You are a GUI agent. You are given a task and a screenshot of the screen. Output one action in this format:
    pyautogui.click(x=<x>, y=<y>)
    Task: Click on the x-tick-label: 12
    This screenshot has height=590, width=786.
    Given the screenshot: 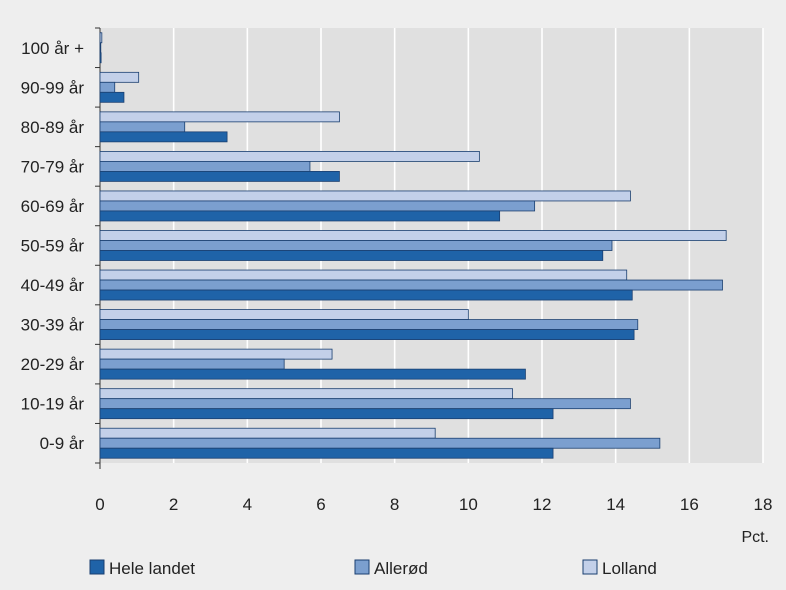 What is the action you would take?
    pyautogui.click(x=542, y=504)
    